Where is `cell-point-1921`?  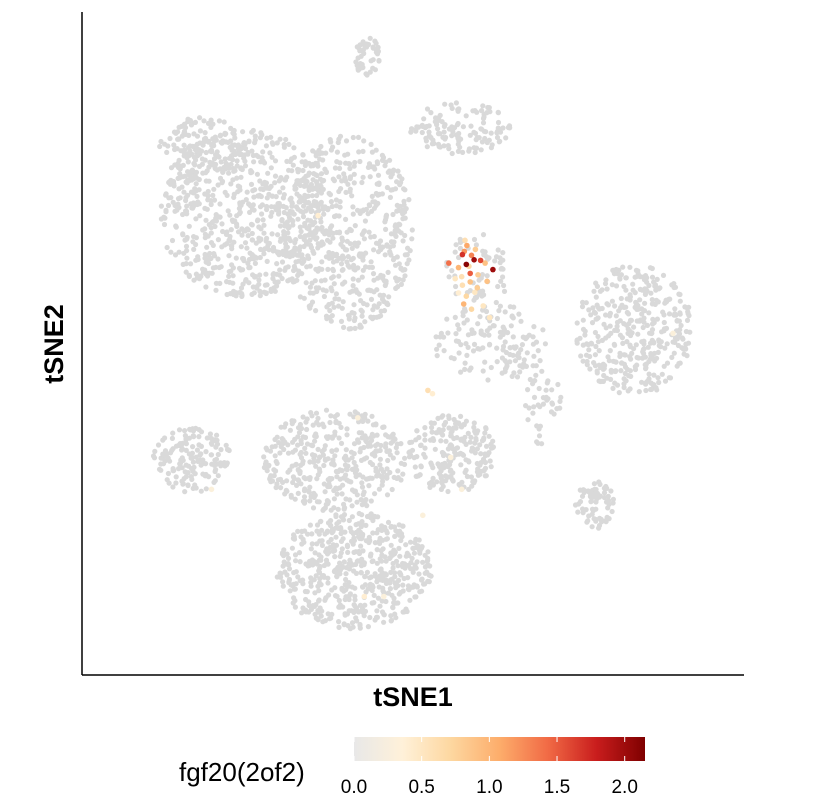
cell-point-1921 is located at coordinates (666, 300).